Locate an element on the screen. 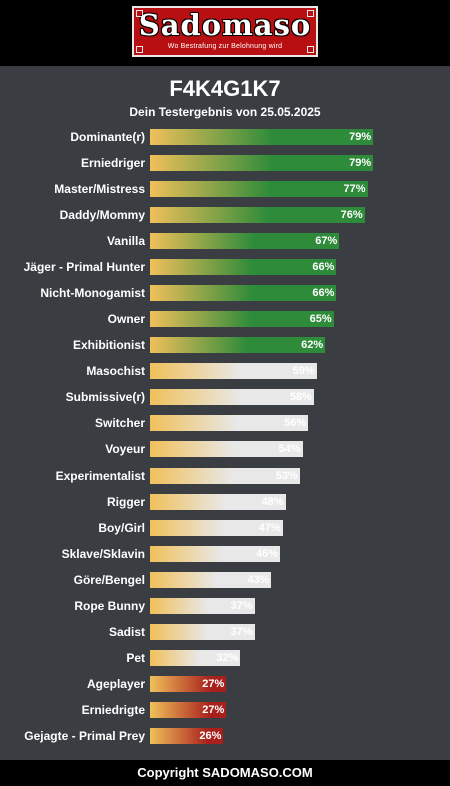 This screenshot has width=450, height=786. bar-value-label: 59% is located at coordinates (303, 371).